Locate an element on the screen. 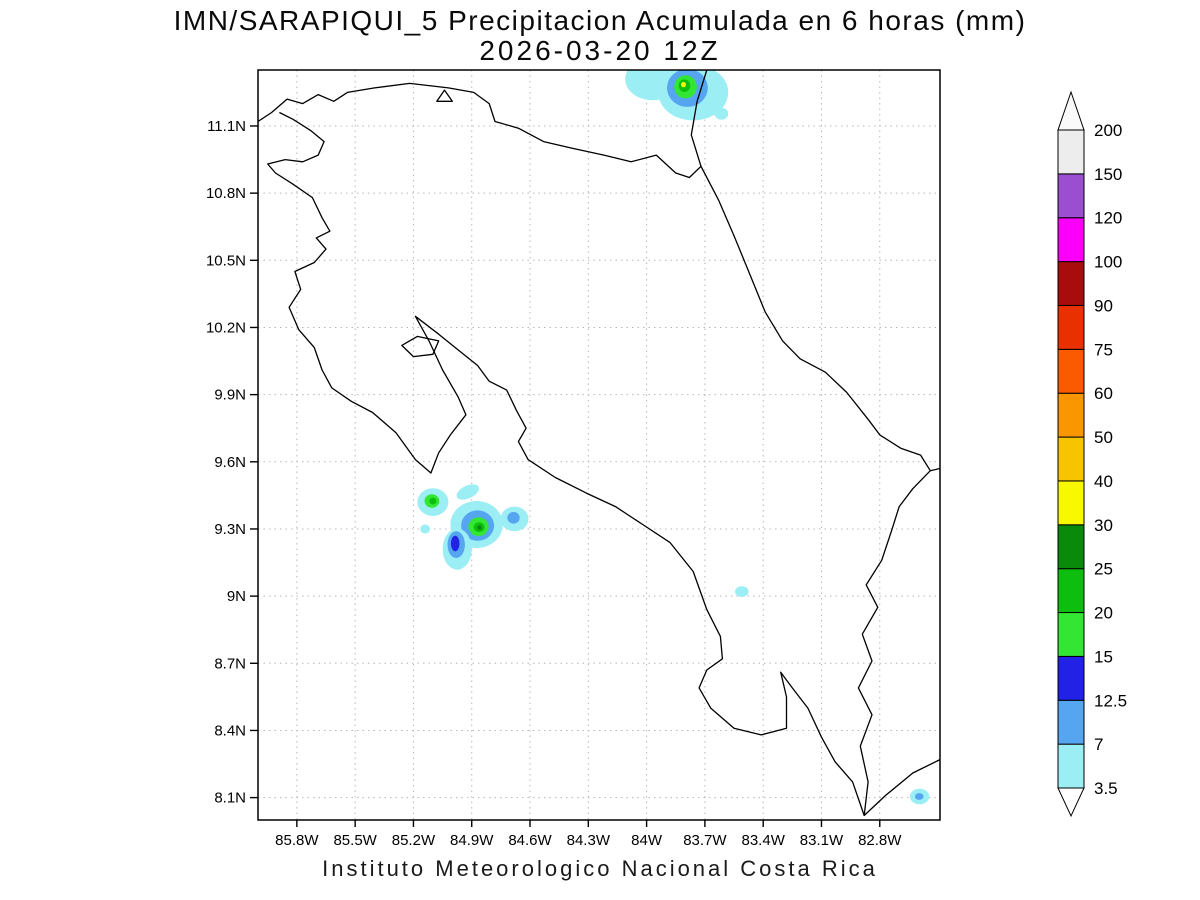  x-tick-label: 85.8W is located at coordinates (297, 840).